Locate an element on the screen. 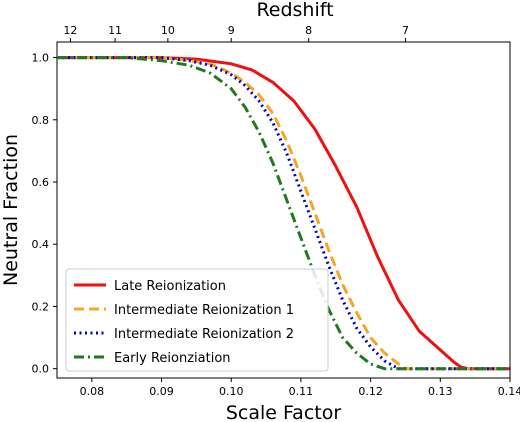  top-tick-label: 10 is located at coordinates (168, 30).